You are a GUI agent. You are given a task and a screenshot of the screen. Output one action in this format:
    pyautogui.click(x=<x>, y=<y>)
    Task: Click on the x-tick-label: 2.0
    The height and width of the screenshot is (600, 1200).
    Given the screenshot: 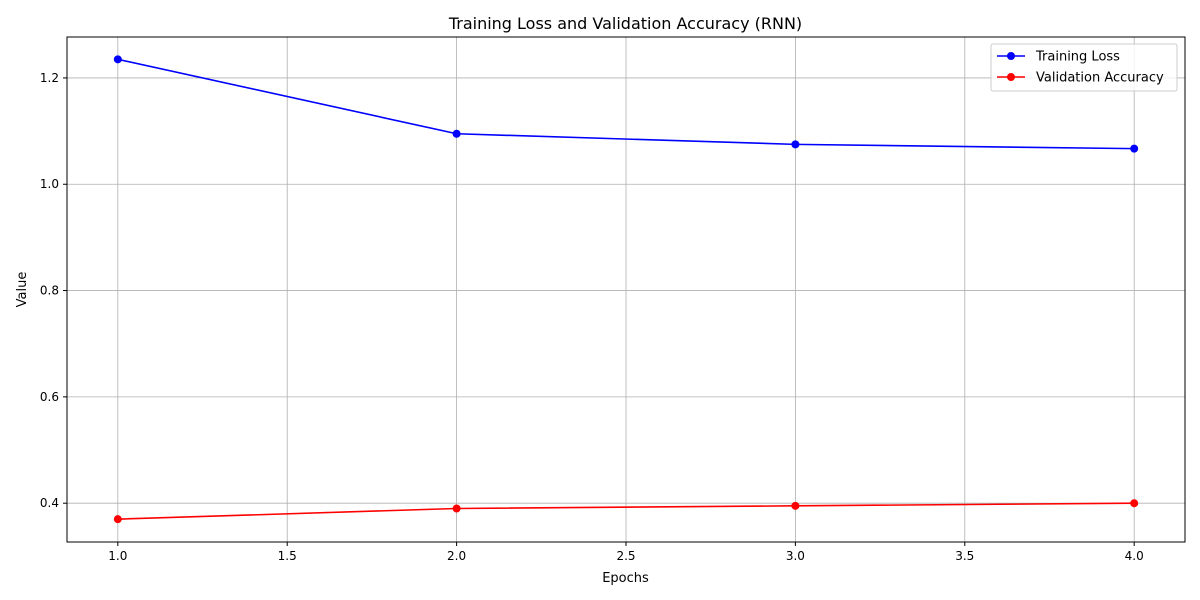 What is the action you would take?
    pyautogui.click(x=456, y=556)
    